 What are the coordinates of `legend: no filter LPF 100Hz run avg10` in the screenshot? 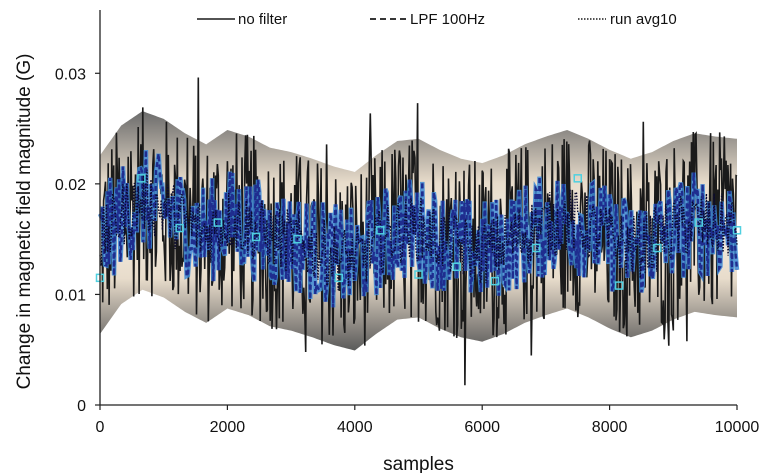 It's located at (437, 19).